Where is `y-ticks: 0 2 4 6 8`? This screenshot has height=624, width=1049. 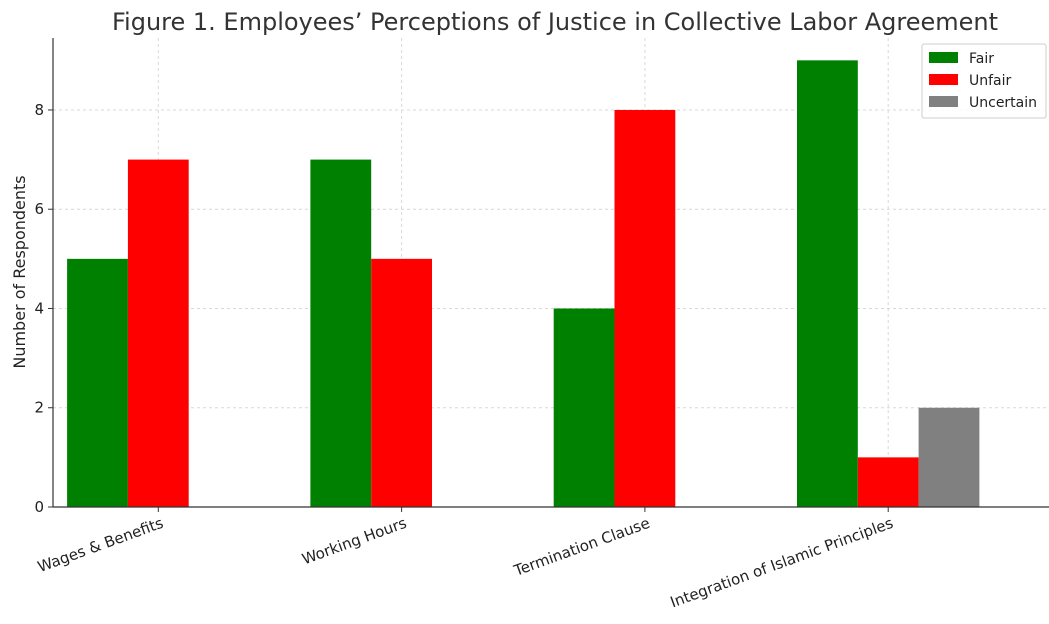
y-ticks: 0 2 4 6 8 is located at coordinates (43, 308).